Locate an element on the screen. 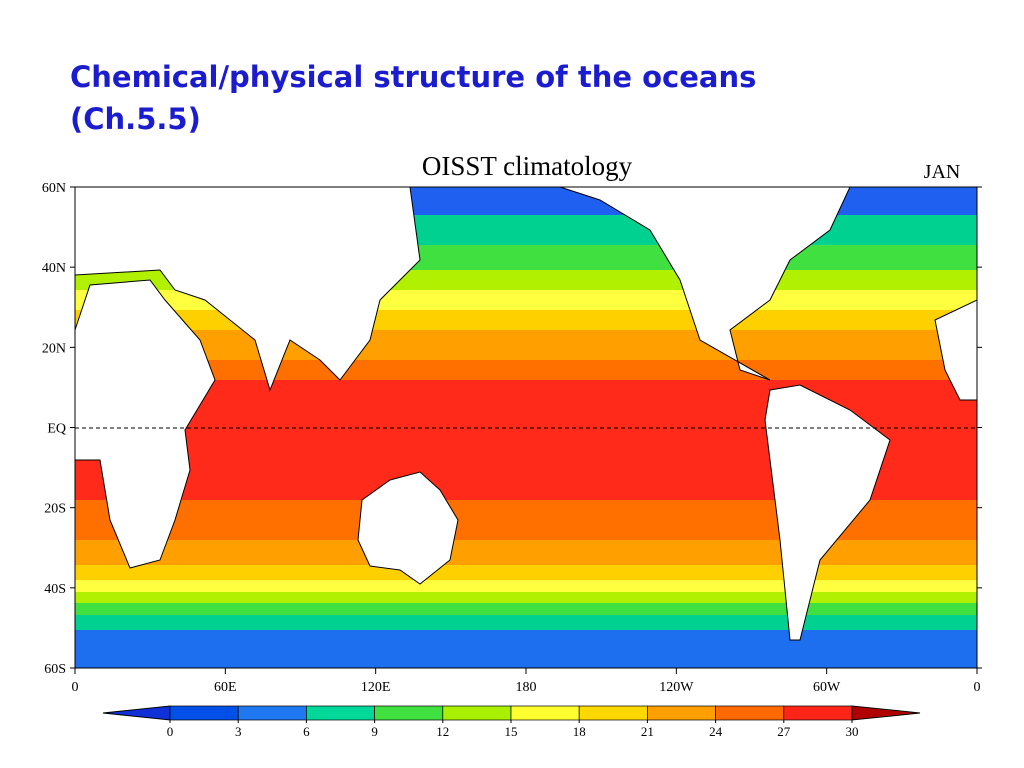 This screenshot has height=768, width=1024. lat-label: EQ is located at coordinates (56, 429).